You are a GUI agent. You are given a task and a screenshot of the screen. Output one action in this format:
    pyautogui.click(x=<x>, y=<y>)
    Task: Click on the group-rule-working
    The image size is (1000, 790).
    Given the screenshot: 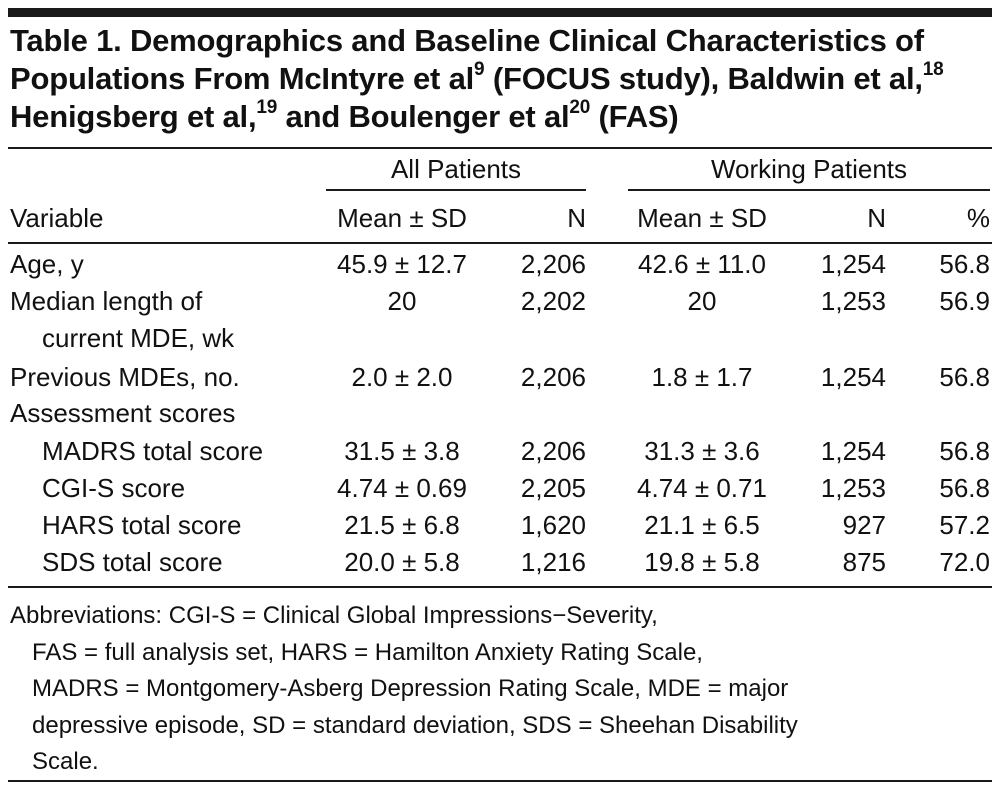 What is the action you would take?
    pyautogui.click(x=809, y=190)
    